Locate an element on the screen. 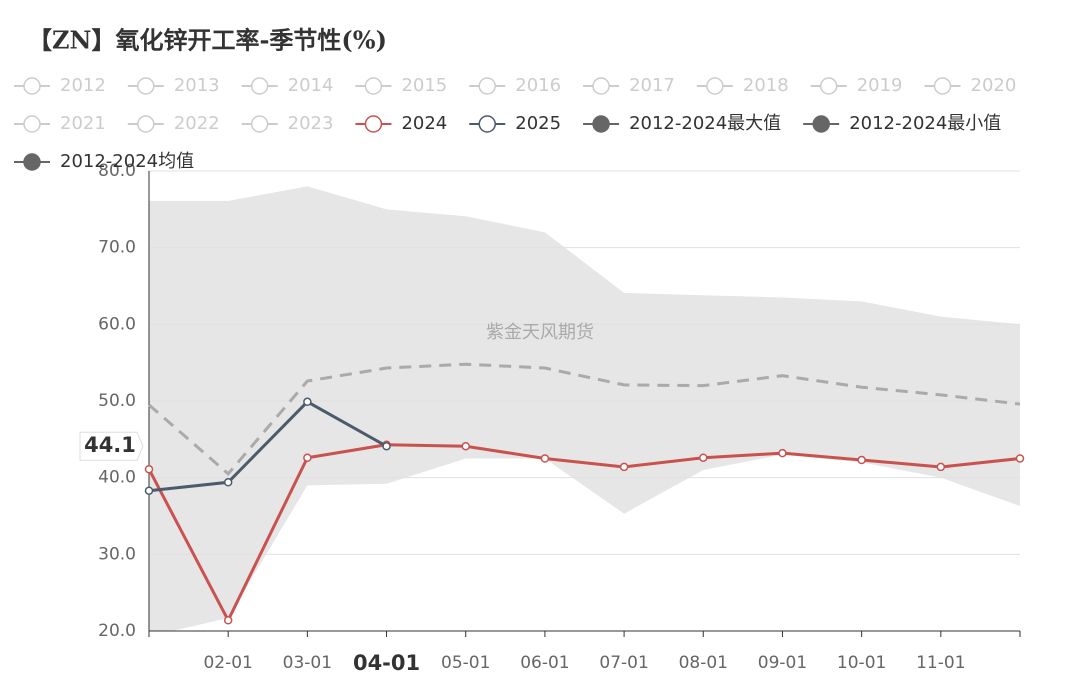  legend-label: 2024 is located at coordinates (424, 123).